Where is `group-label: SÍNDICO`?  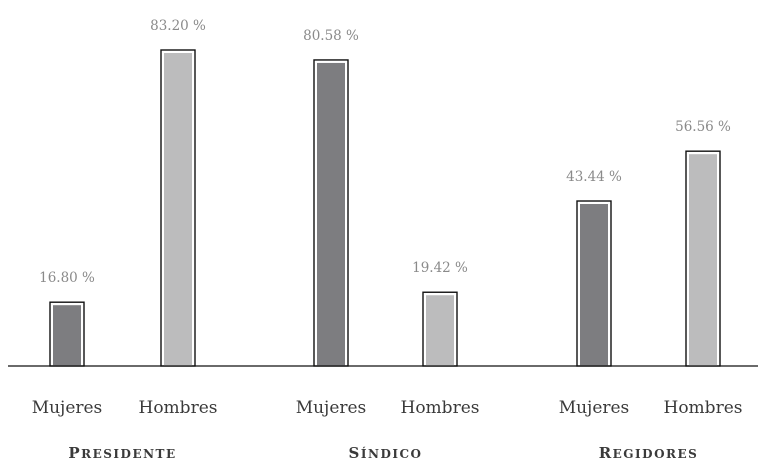 group-label: SÍNDICO is located at coordinates (386, 453).